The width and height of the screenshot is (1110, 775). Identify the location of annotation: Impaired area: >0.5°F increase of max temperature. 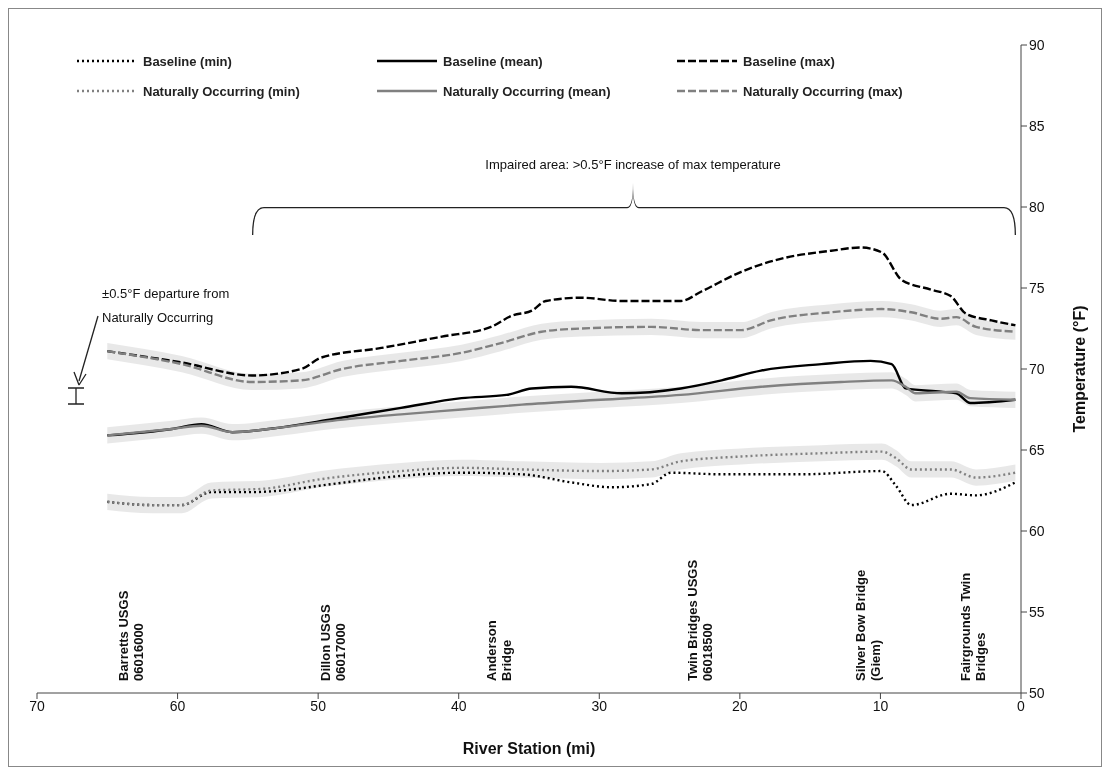
(633, 164).